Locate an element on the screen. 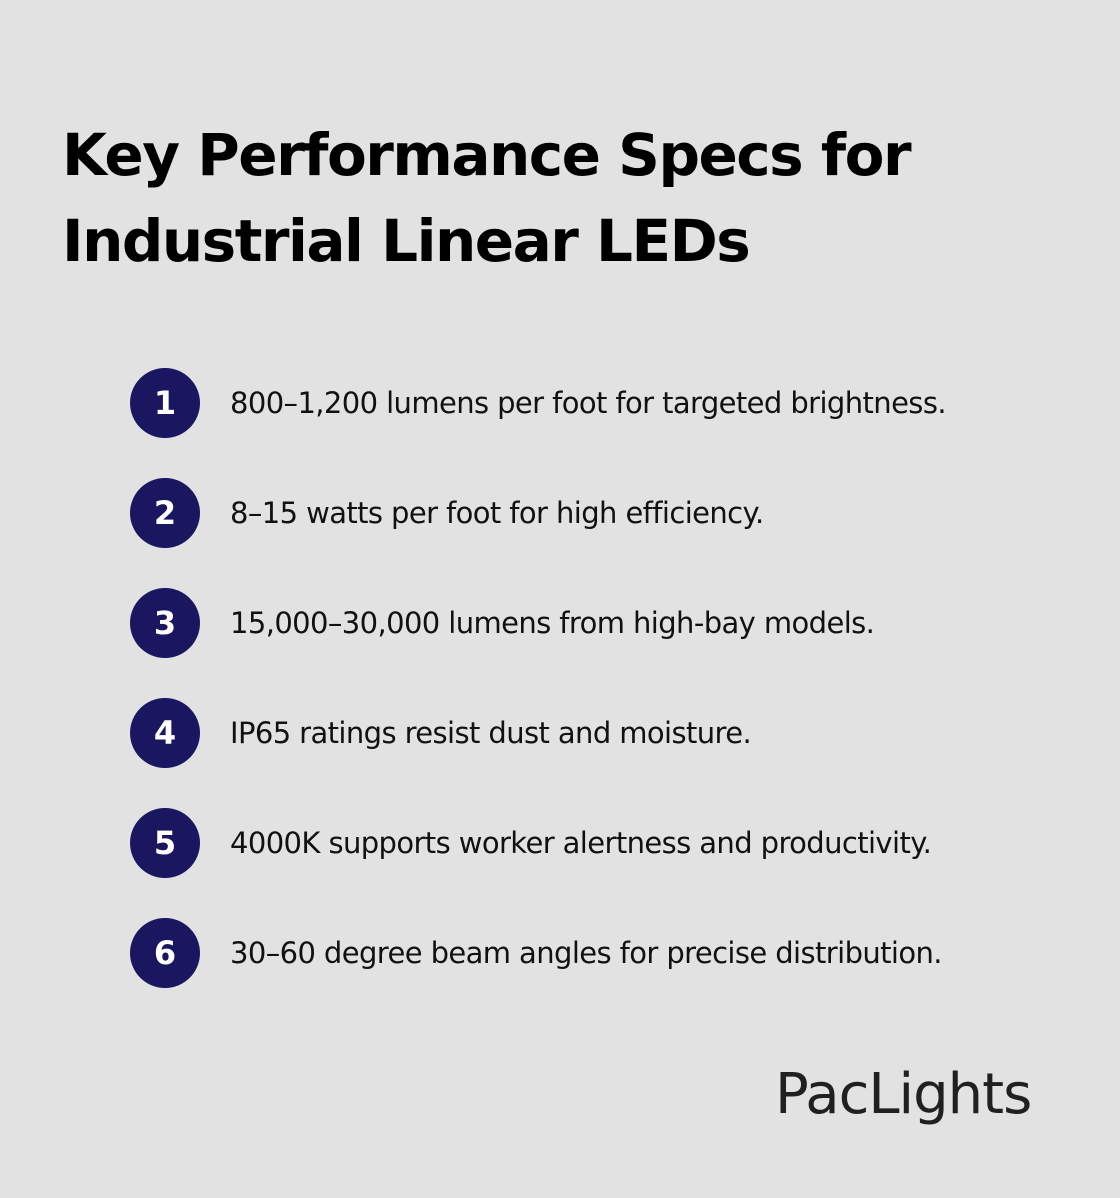 The height and width of the screenshot is (1198, 1120). list-item-text: IP65 ratings resist dust and moisture. is located at coordinates (491, 733).